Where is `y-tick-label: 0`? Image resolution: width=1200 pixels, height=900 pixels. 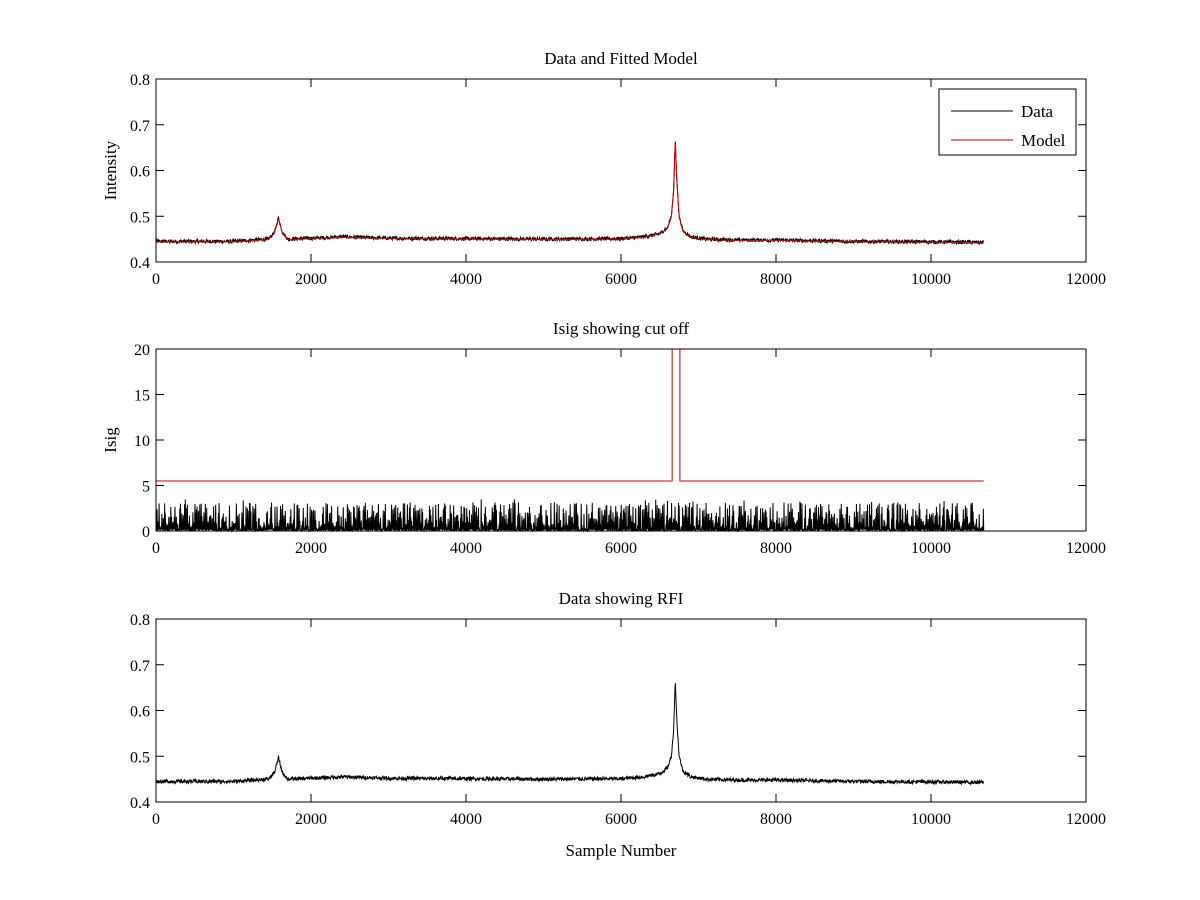 y-tick-label: 0 is located at coordinates (146, 532).